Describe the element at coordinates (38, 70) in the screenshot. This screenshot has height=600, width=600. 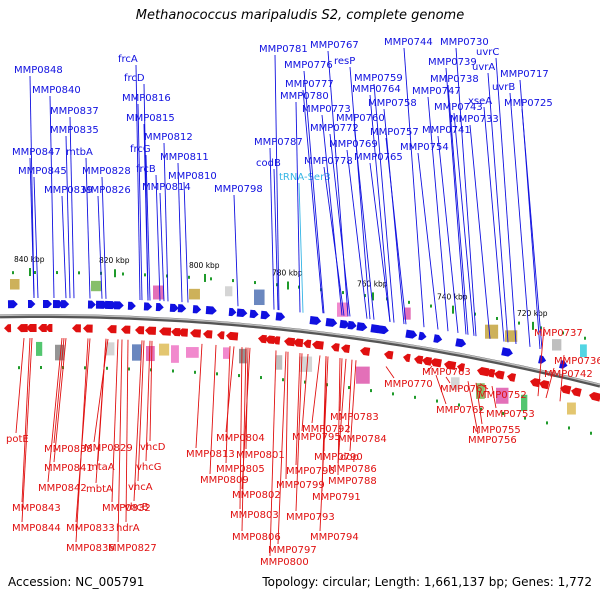
I see `svg-text: MMP0848` at that location.